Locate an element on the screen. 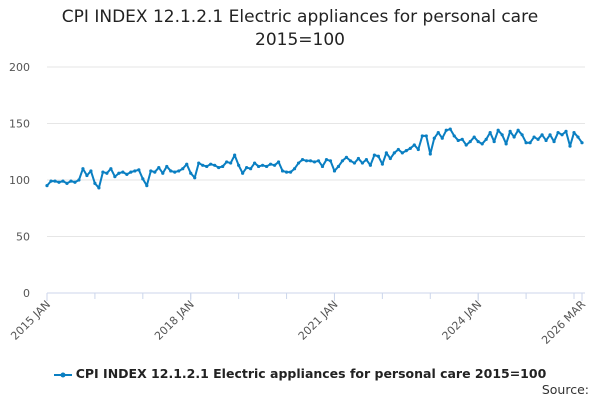 The image size is (600, 400). chart-title-line-2: 2015=100 is located at coordinates (300, 40).